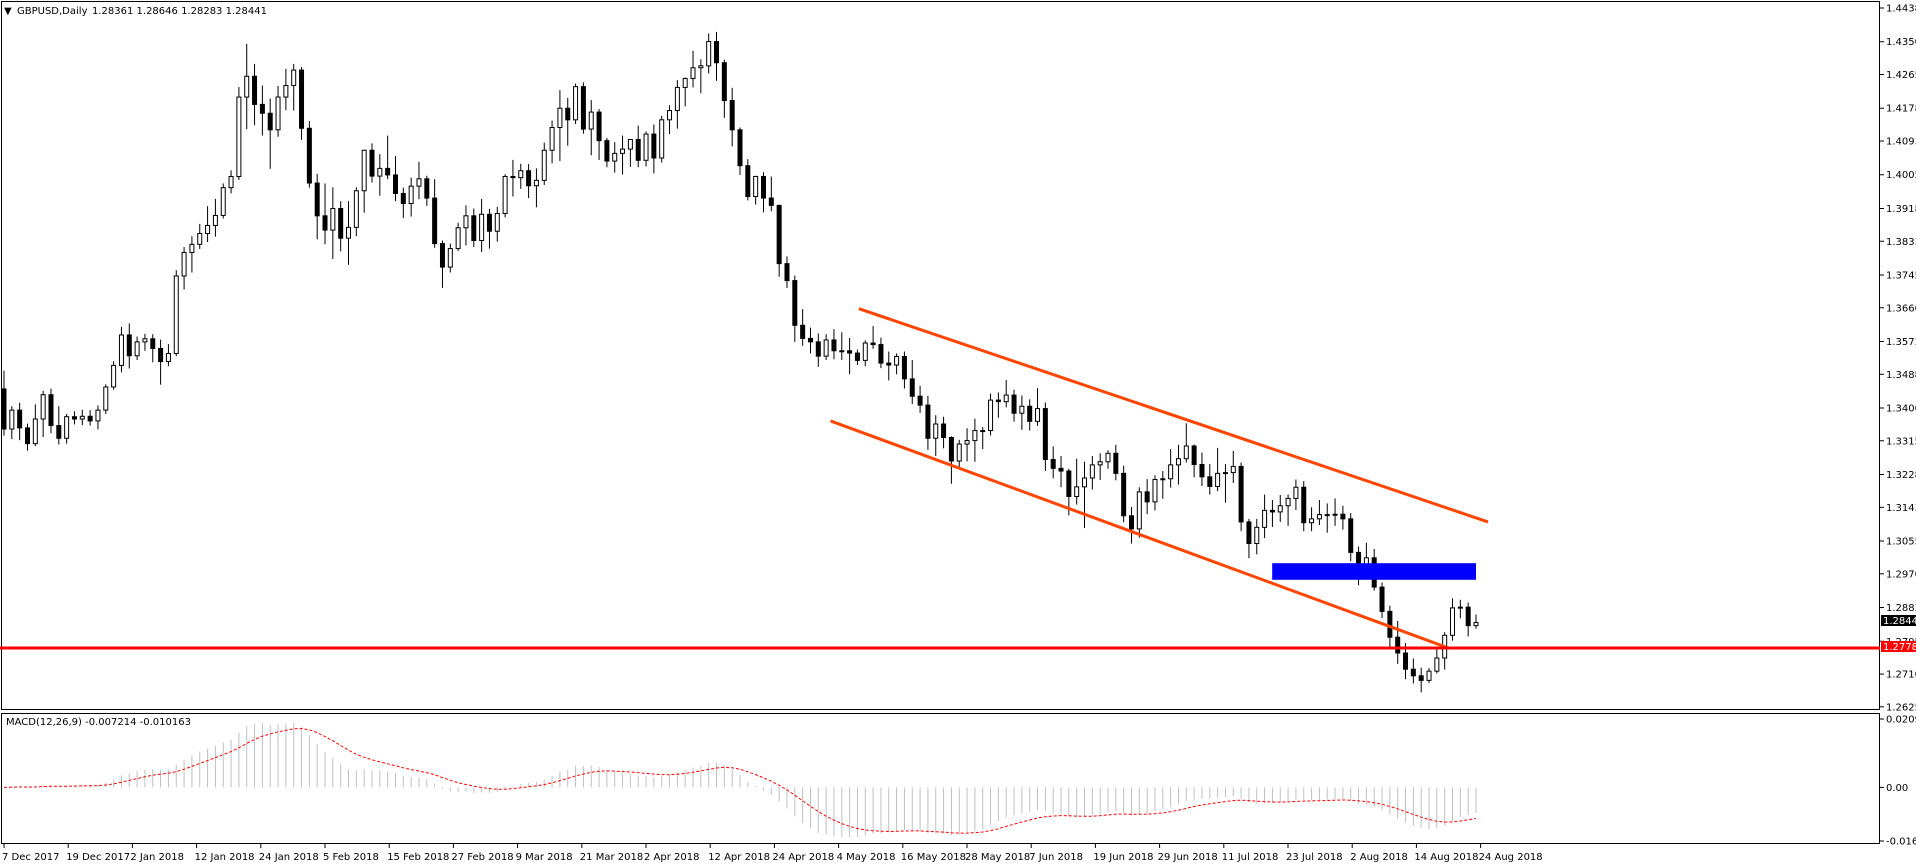  I want to click on macd-tick-label: 0.00, so click(1897, 788).